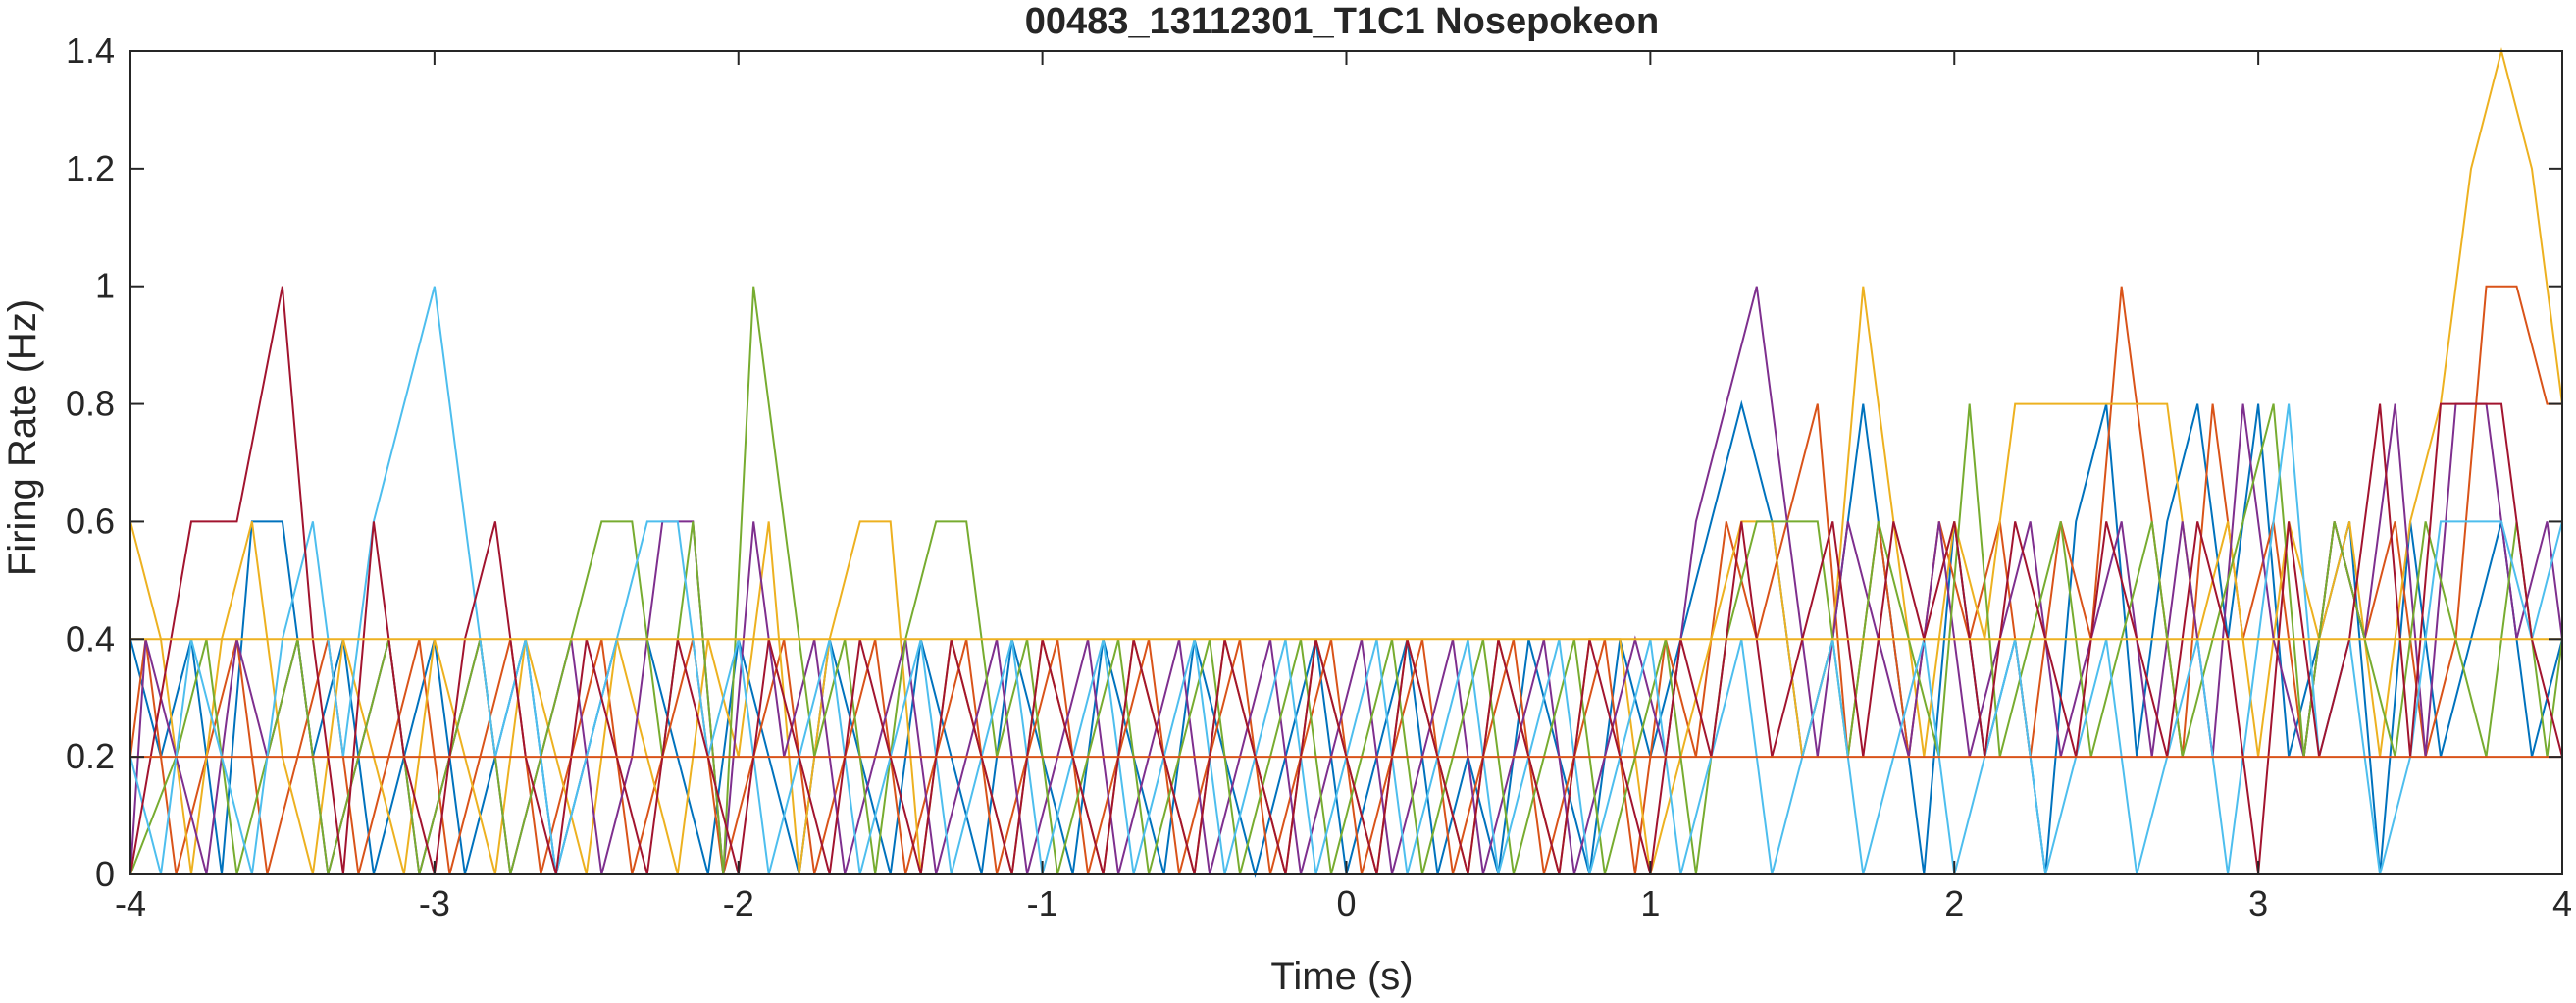 The height and width of the screenshot is (1003, 2576). Describe the element at coordinates (1342, 21) in the screenshot. I see `chart-title: 00483_13112301_T1C1 Nosepokeon` at that location.